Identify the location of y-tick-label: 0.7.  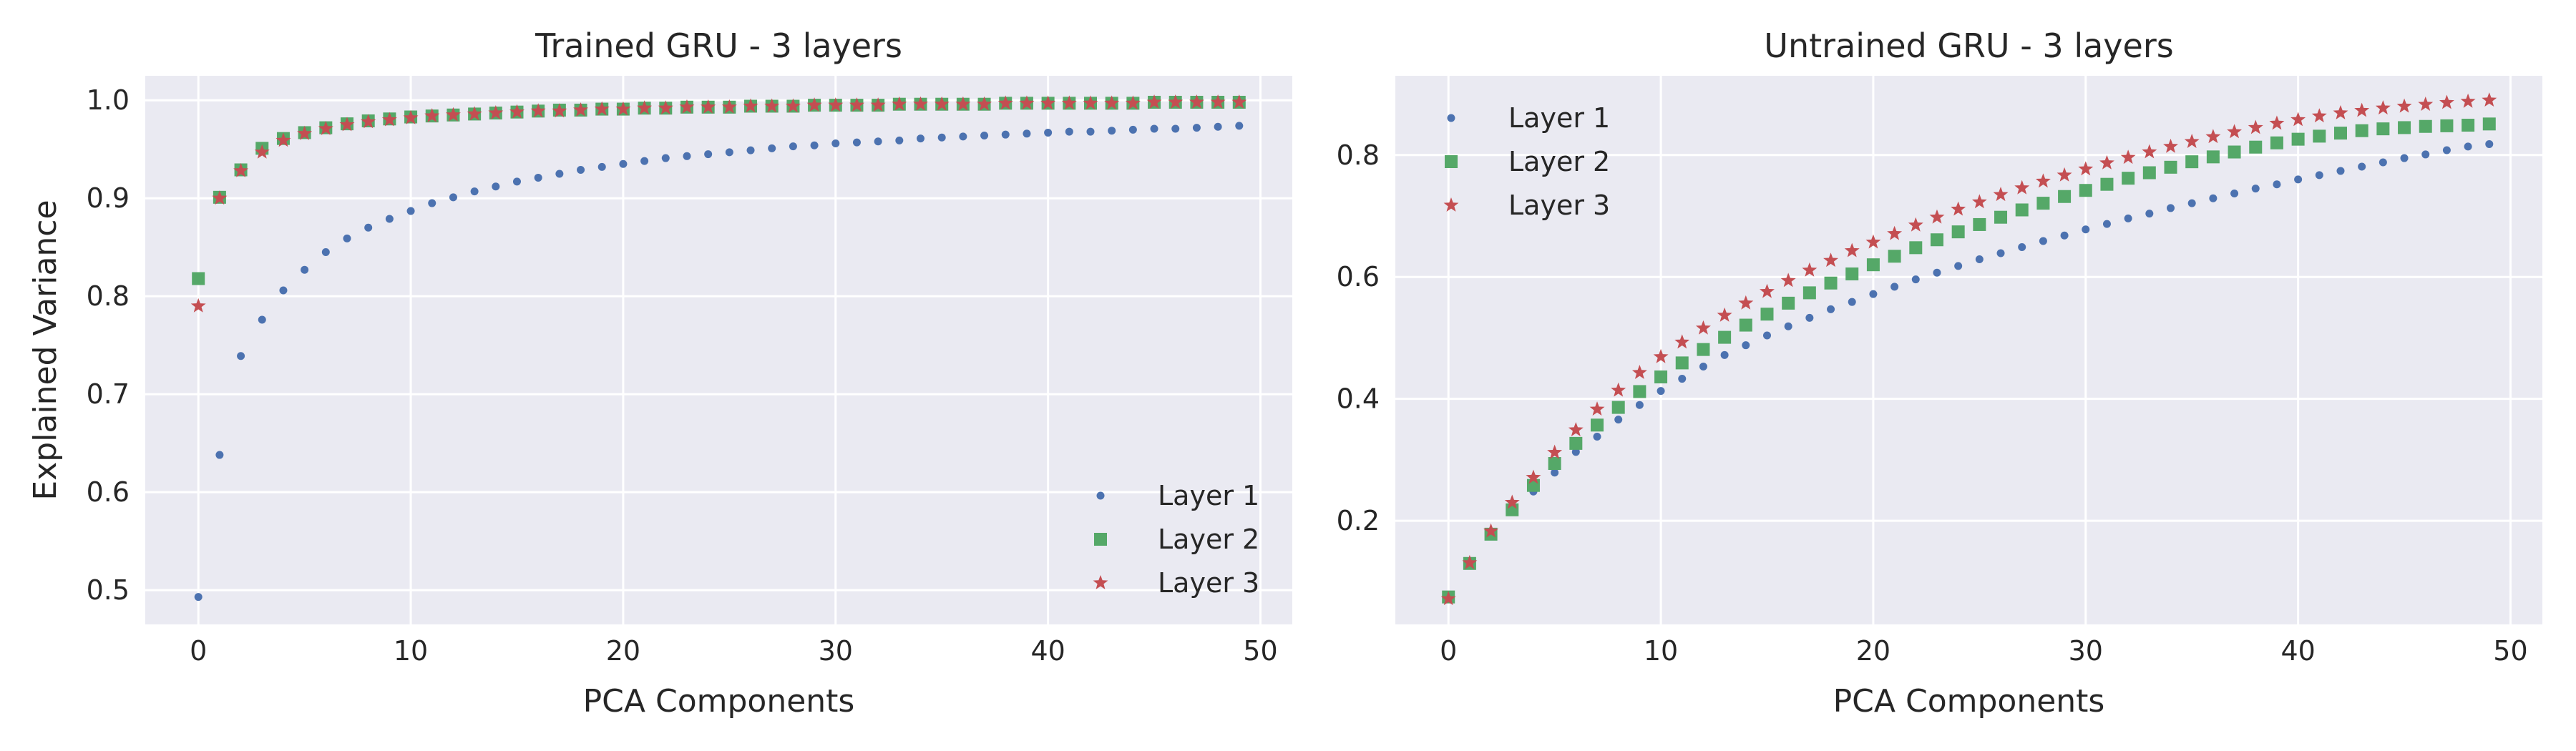
(108, 394).